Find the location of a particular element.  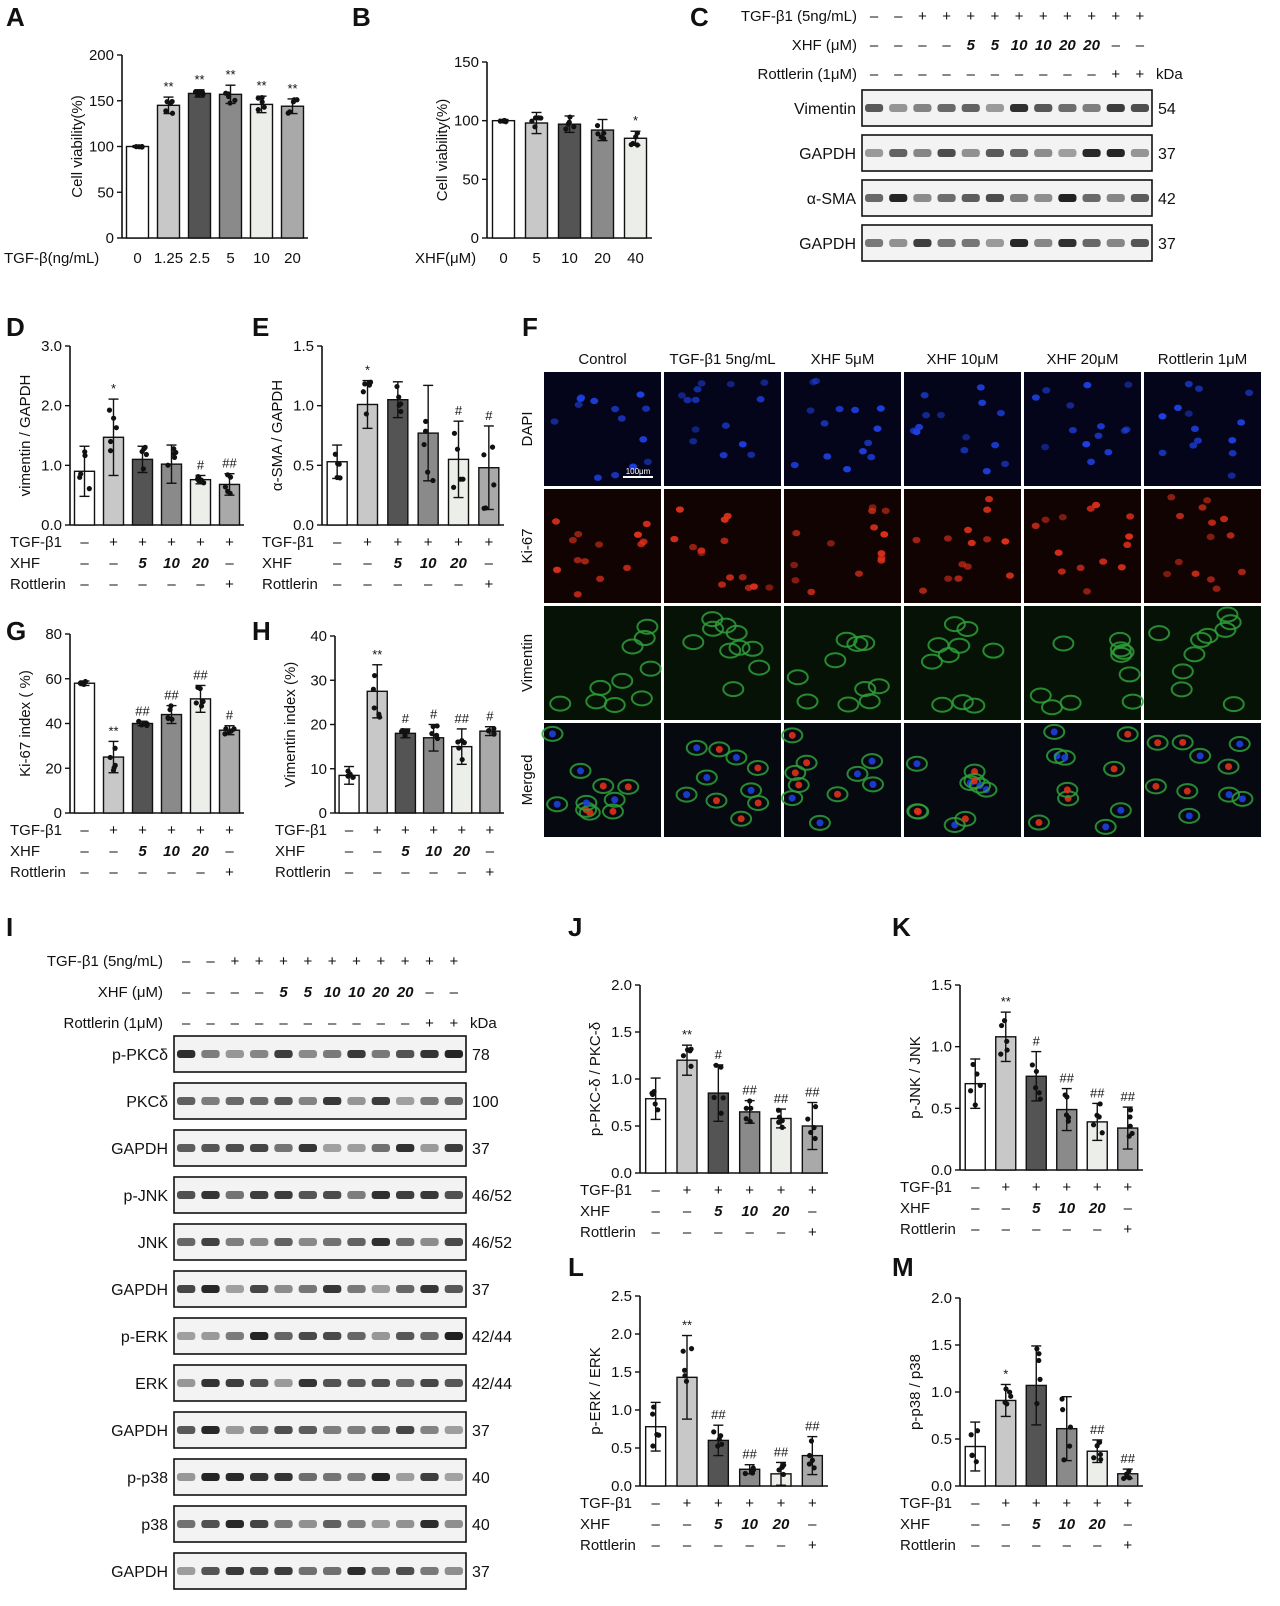

y-tick-label: 3.0 is located at coordinates (51, 346).